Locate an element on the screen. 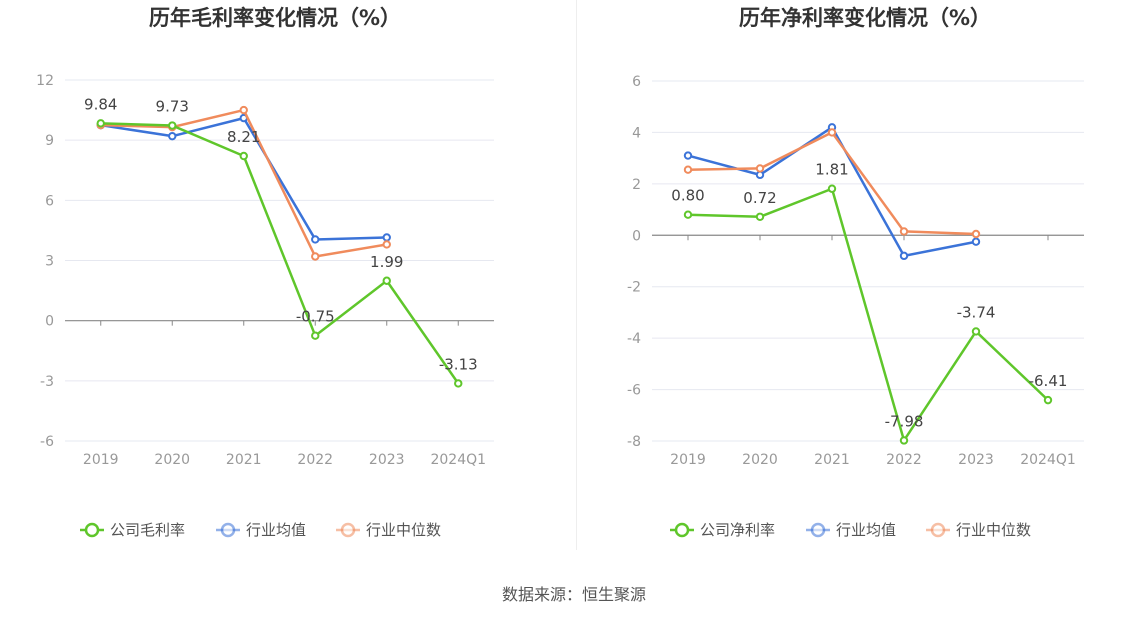 This screenshot has width=1148, height=619. data-label: -0.75 is located at coordinates (315, 317).